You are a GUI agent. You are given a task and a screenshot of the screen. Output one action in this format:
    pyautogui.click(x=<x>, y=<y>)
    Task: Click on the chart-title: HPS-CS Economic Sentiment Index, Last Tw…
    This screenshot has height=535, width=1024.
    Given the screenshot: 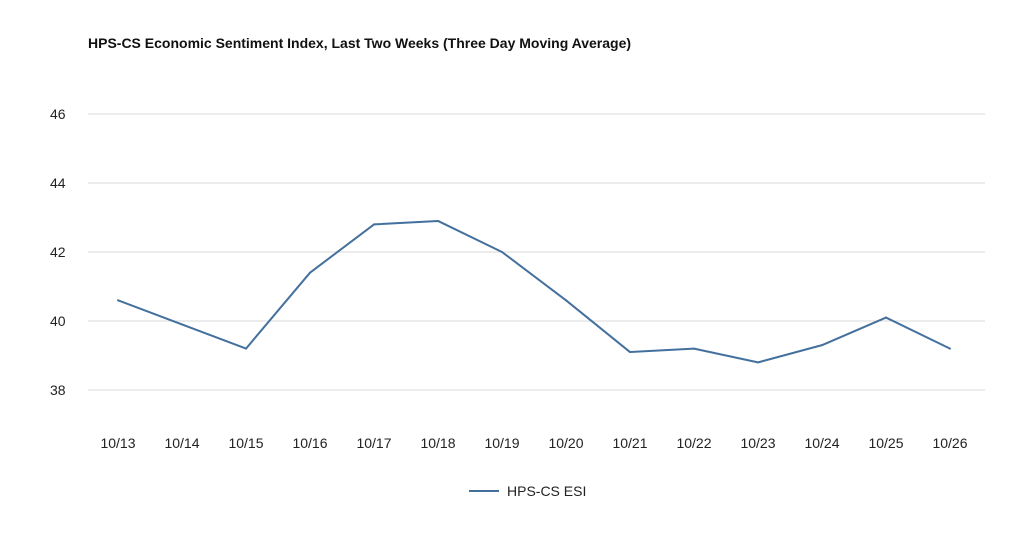 What is the action you would take?
    pyautogui.click(x=360, y=43)
    